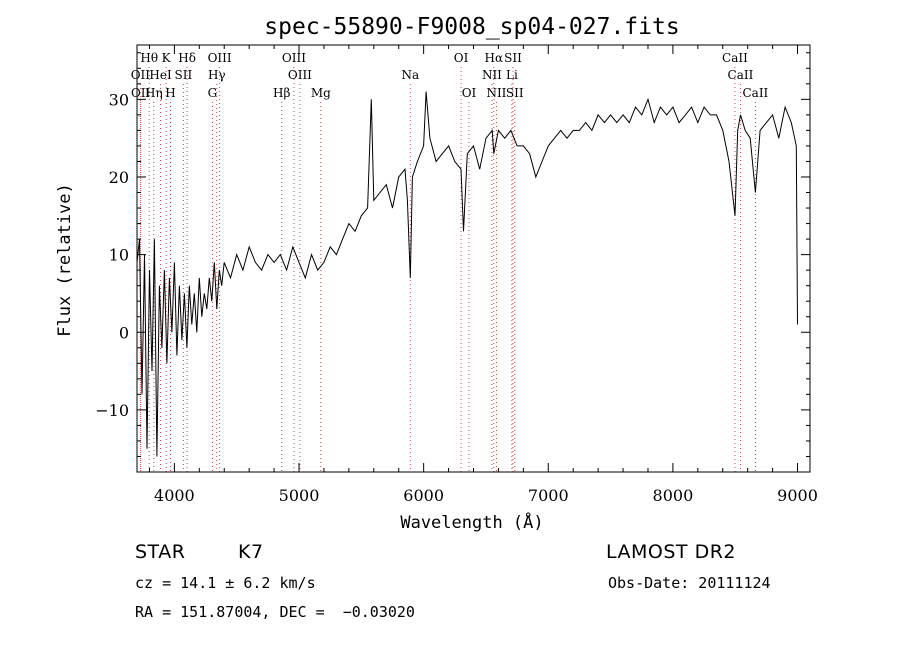 The width and height of the screenshot is (900, 650). I want to click on spectral-line-label: Hδ, so click(187, 58).